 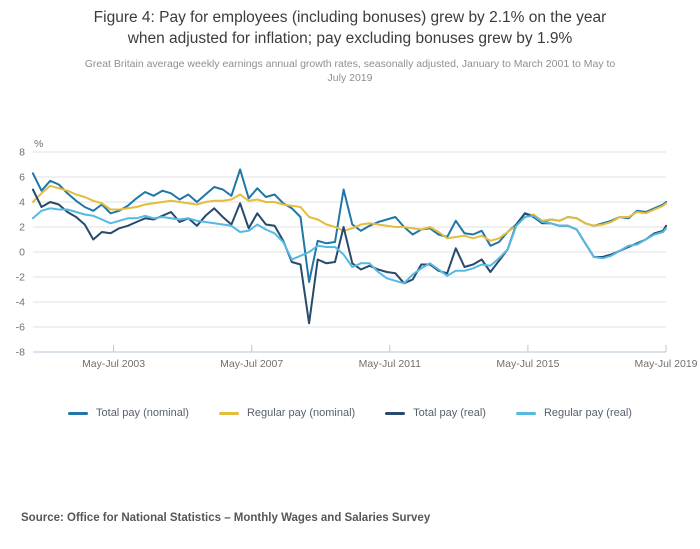 What do you see at coordinates (142, 413) in the screenshot?
I see `legend-label: Total pay (nominal)` at bounding box center [142, 413].